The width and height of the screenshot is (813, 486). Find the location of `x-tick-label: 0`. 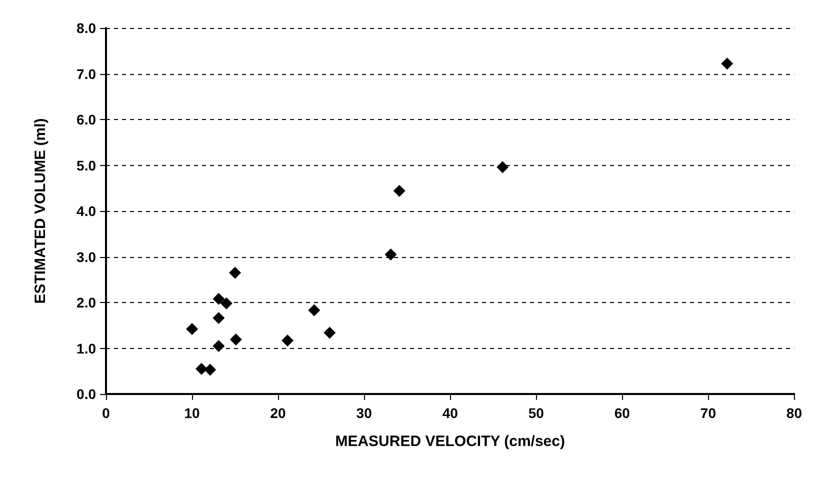

x-tick-label: 0 is located at coordinates (106, 413).